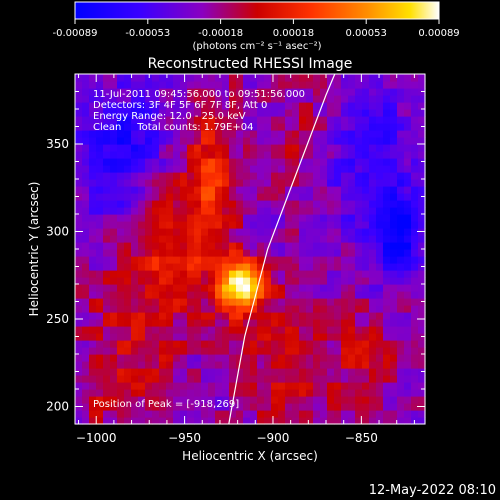  What do you see at coordinates (147, 33) in the screenshot?
I see `colorbar-tick-label: -0.00053` at bounding box center [147, 33].